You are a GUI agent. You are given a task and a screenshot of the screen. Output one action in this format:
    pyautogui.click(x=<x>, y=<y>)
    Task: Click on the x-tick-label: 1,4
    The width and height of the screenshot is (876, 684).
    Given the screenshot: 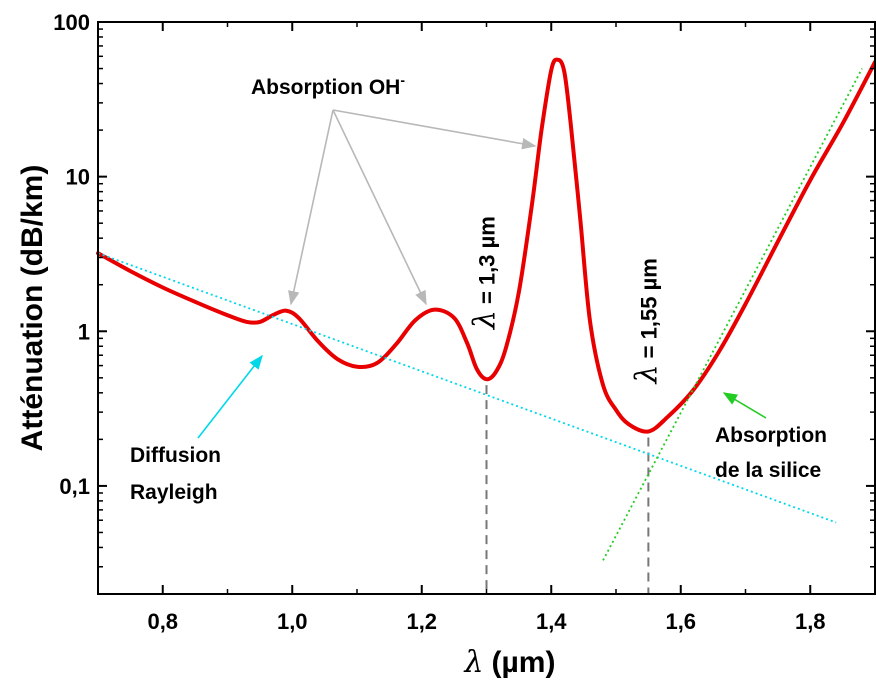 What is the action you would take?
    pyautogui.click(x=551, y=621)
    